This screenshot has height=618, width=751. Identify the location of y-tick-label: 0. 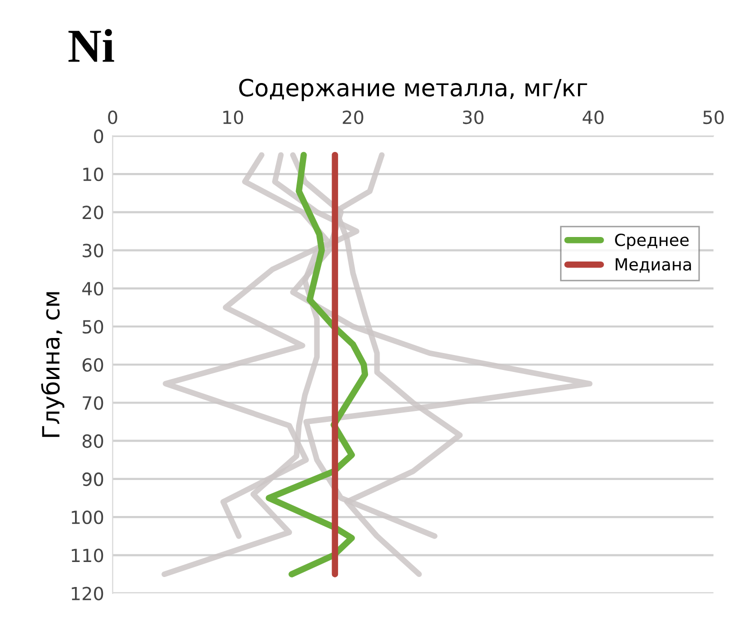
(99, 136).